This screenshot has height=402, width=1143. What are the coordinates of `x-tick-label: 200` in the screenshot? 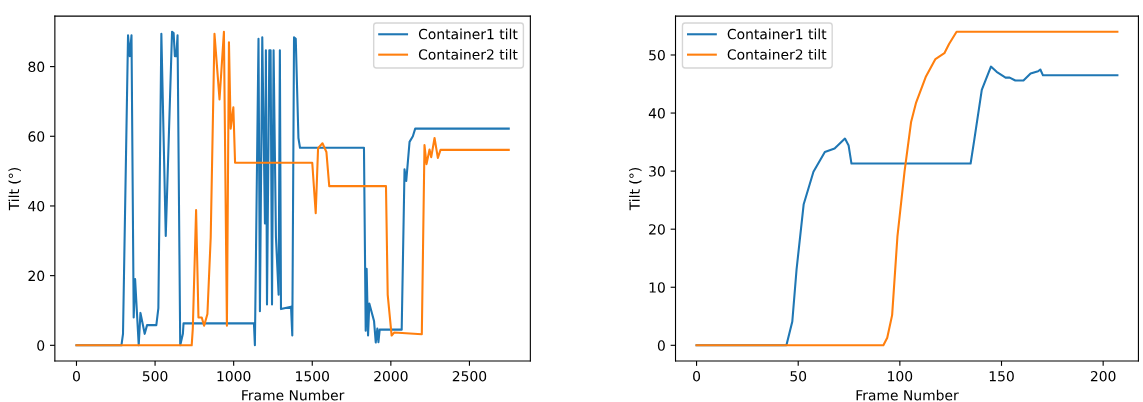 It's located at (1103, 376).